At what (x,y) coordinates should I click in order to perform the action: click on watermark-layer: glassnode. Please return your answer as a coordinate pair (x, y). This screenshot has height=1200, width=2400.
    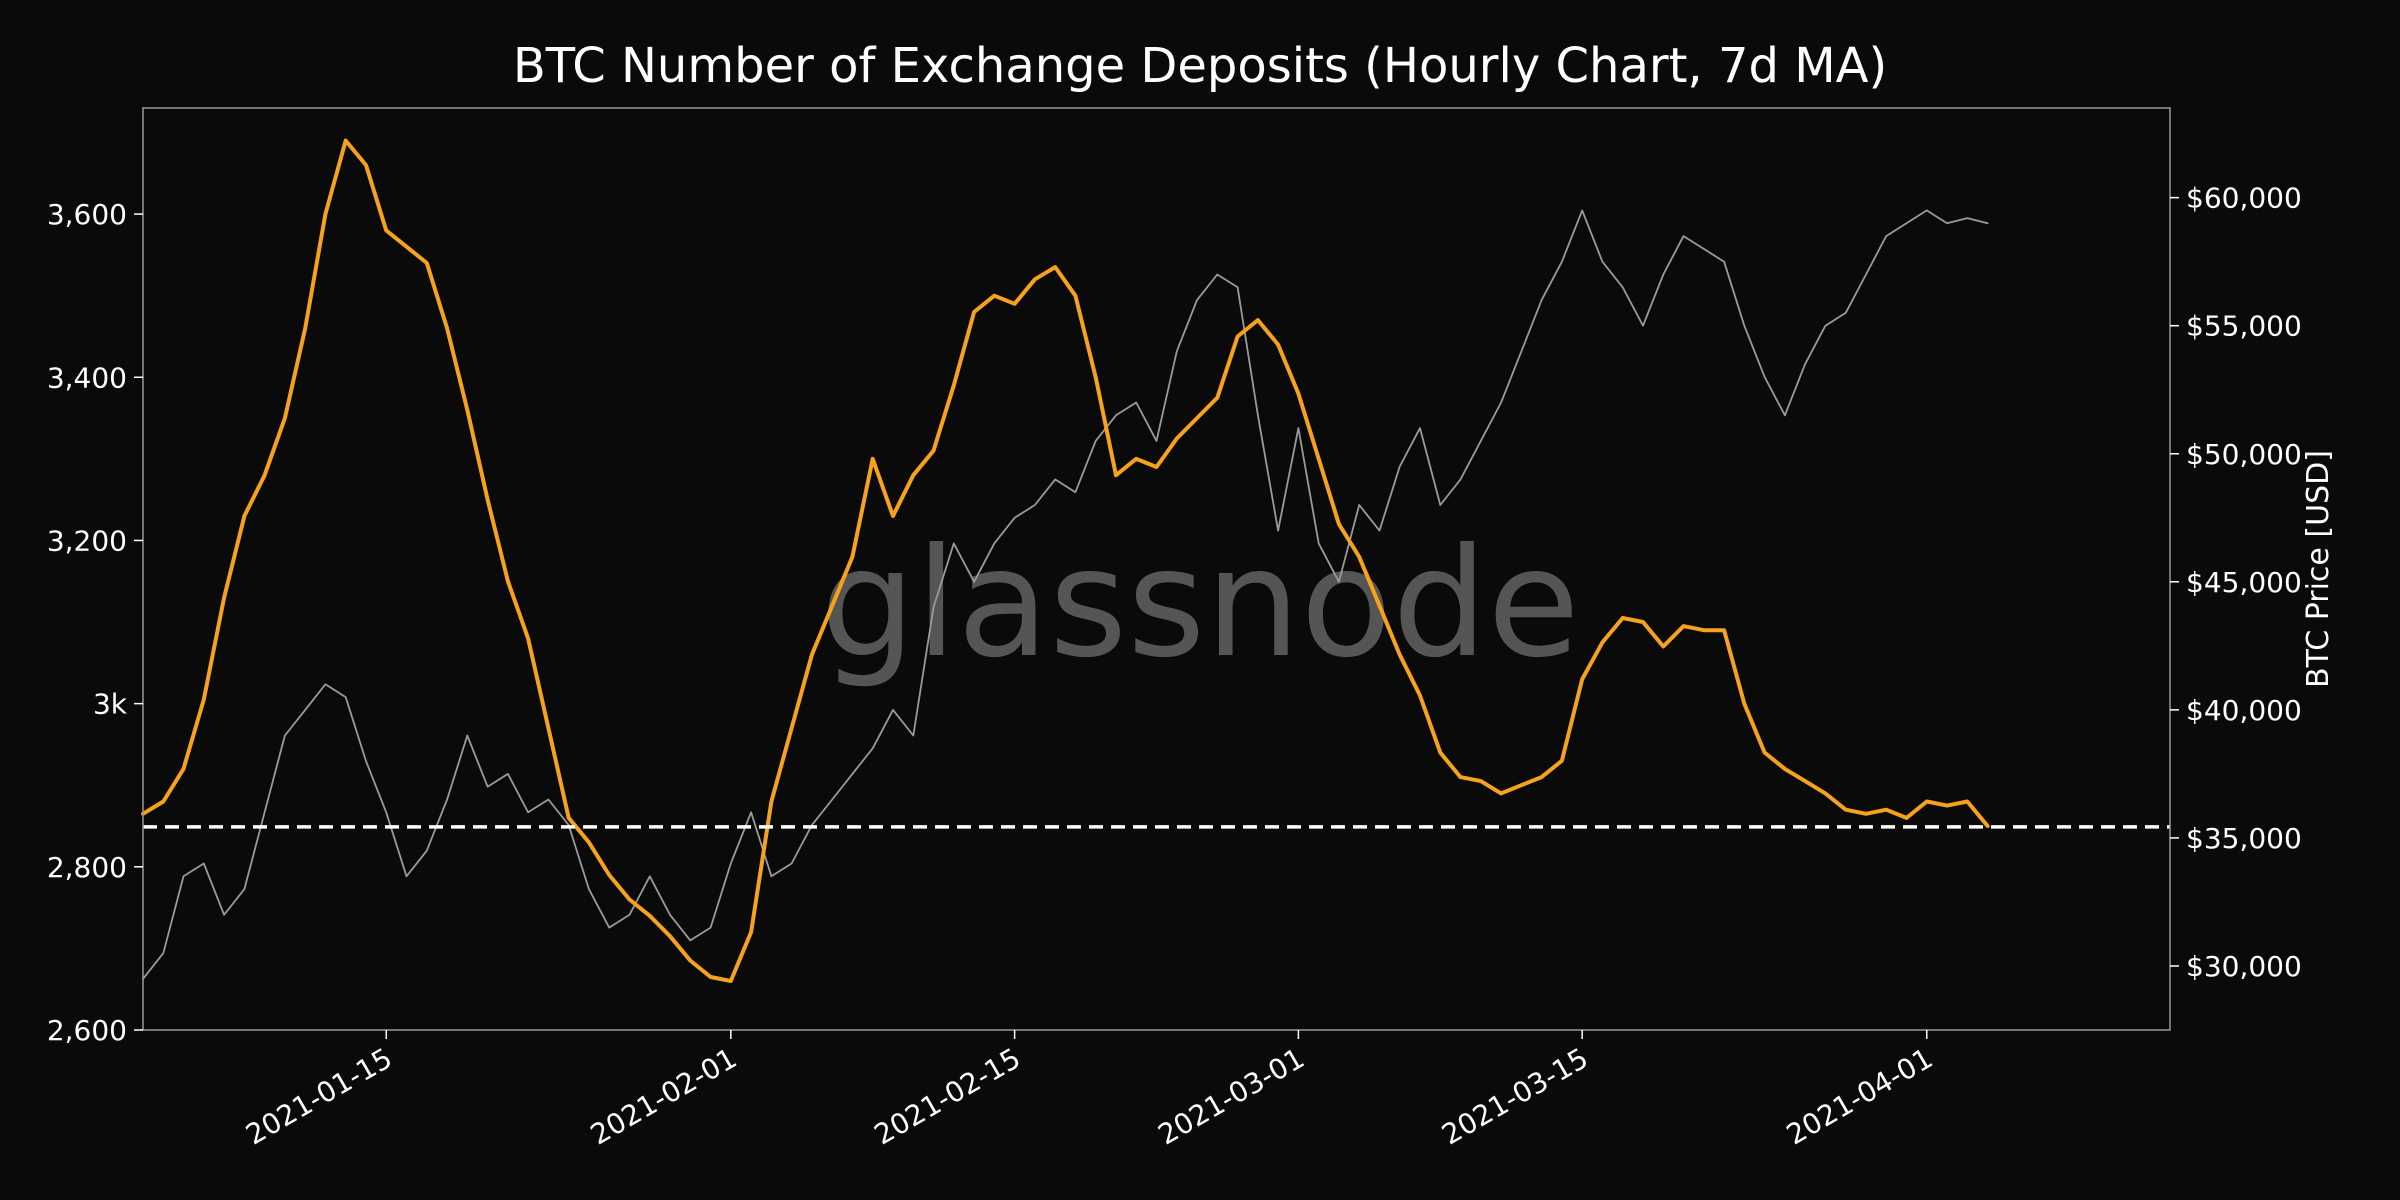
    Looking at the image, I should click on (1199, 604).